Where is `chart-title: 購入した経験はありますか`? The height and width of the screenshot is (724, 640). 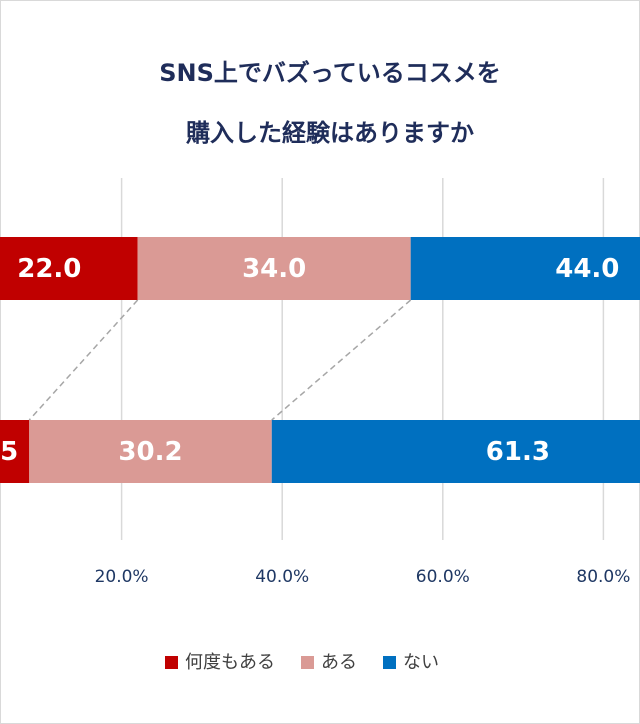 chart-title: 購入した経験はありますか is located at coordinates (330, 133).